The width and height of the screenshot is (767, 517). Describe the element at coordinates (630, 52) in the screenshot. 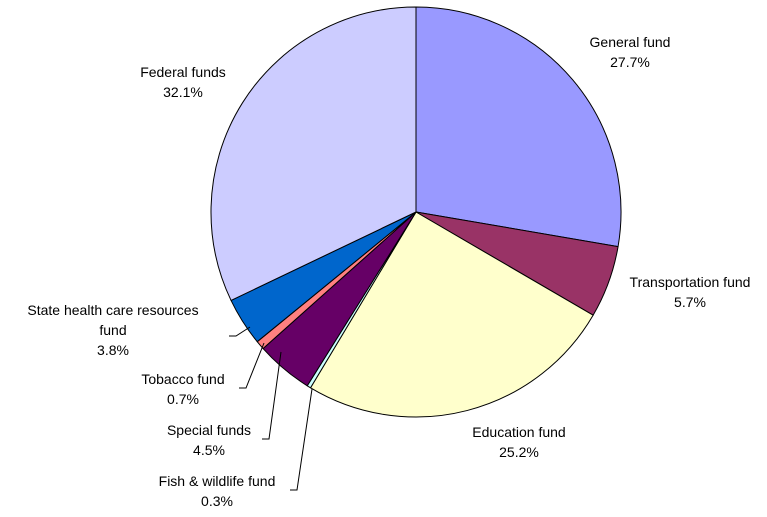

I see `slice-label: General fund 27.7%` at that location.